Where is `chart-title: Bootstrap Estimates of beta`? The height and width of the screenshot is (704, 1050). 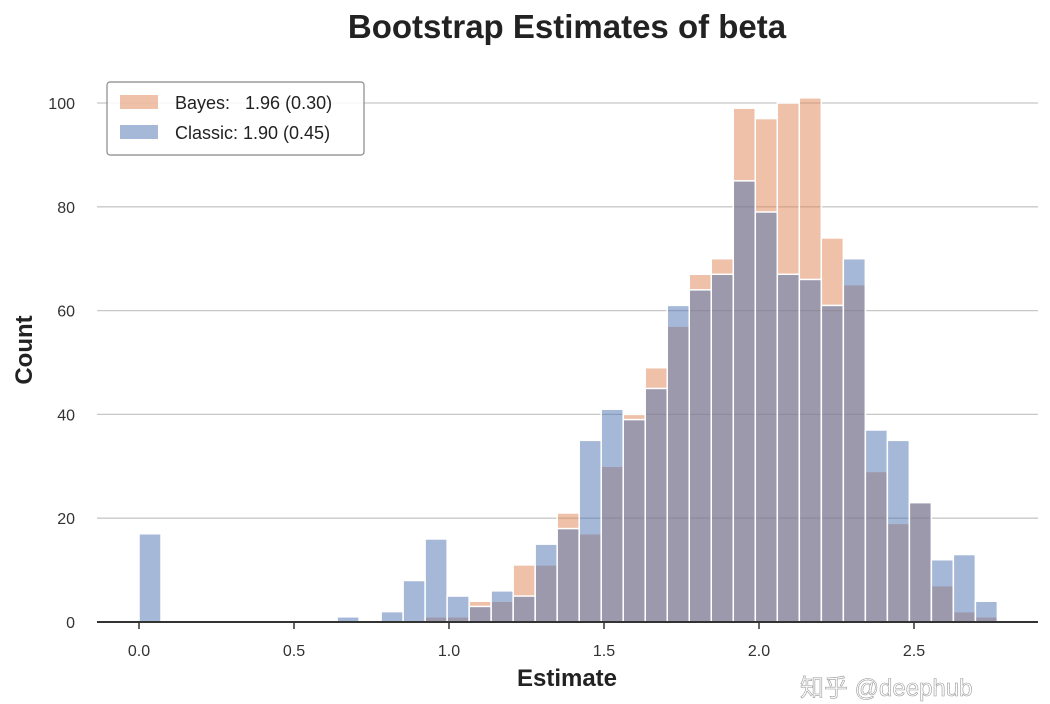
chart-title: Bootstrap Estimates of beta is located at coordinates (567, 26).